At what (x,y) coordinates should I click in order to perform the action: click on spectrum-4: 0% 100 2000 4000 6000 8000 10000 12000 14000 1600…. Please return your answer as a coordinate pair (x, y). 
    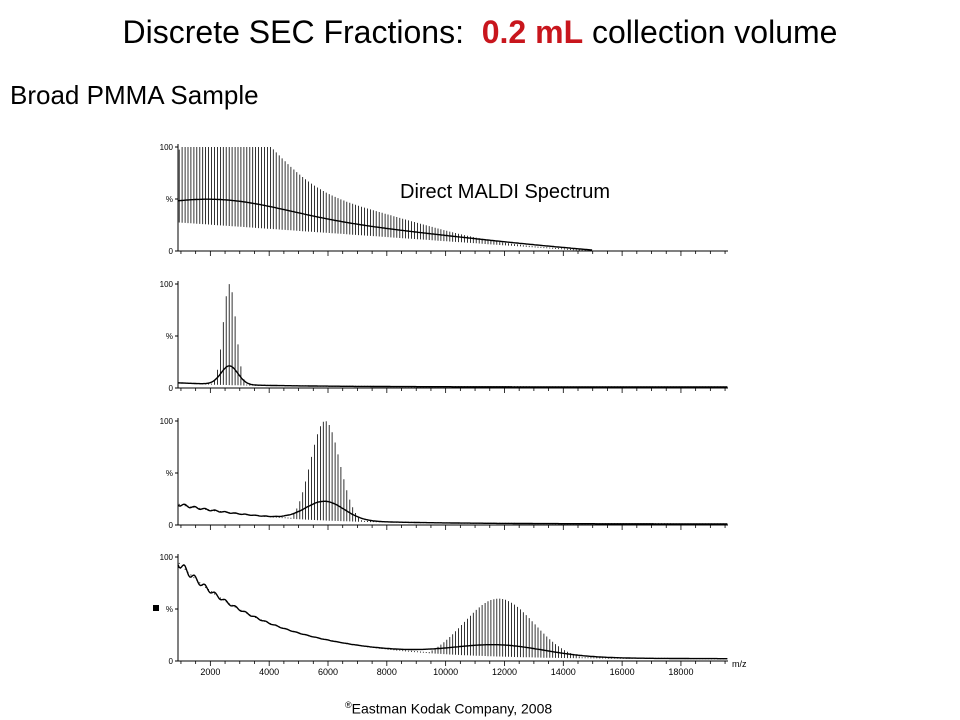
    Looking at the image, I should click on (453, 615).